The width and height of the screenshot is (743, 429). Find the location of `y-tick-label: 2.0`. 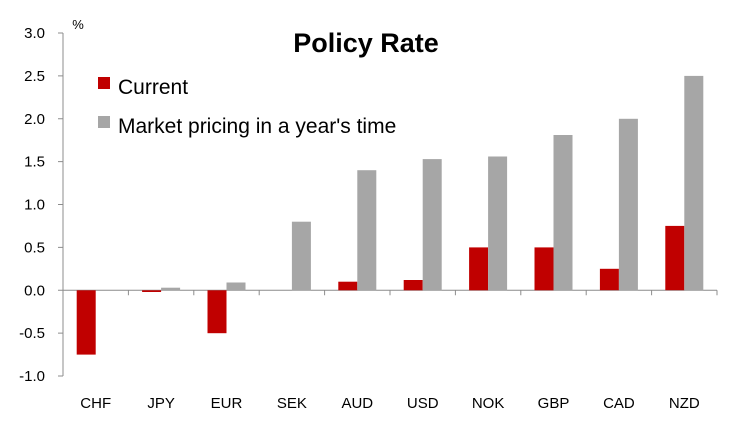

y-tick-label: 2.0 is located at coordinates (34, 119).